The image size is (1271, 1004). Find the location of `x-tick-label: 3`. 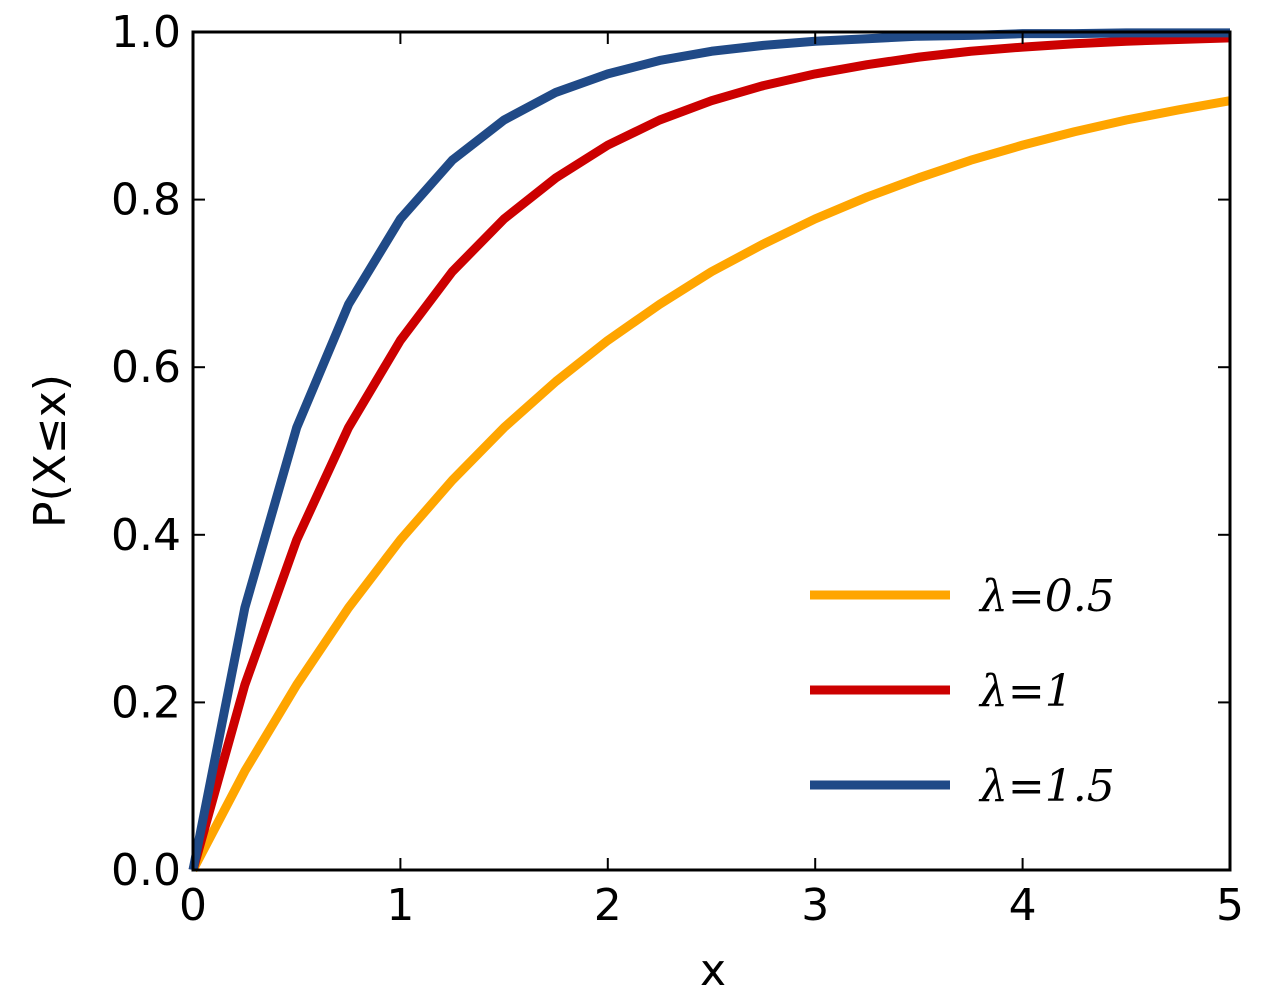

x-tick-label: 3 is located at coordinates (815, 905).